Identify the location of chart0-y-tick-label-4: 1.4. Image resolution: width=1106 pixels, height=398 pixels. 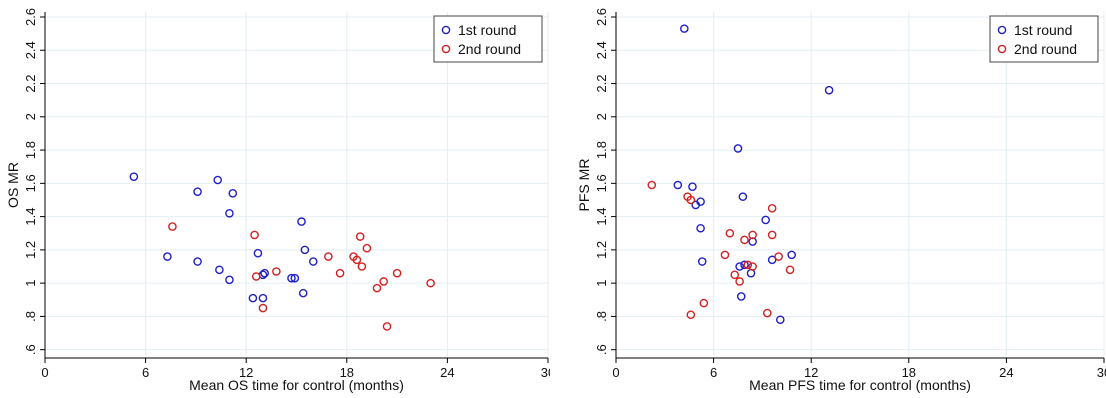
(30, 217).